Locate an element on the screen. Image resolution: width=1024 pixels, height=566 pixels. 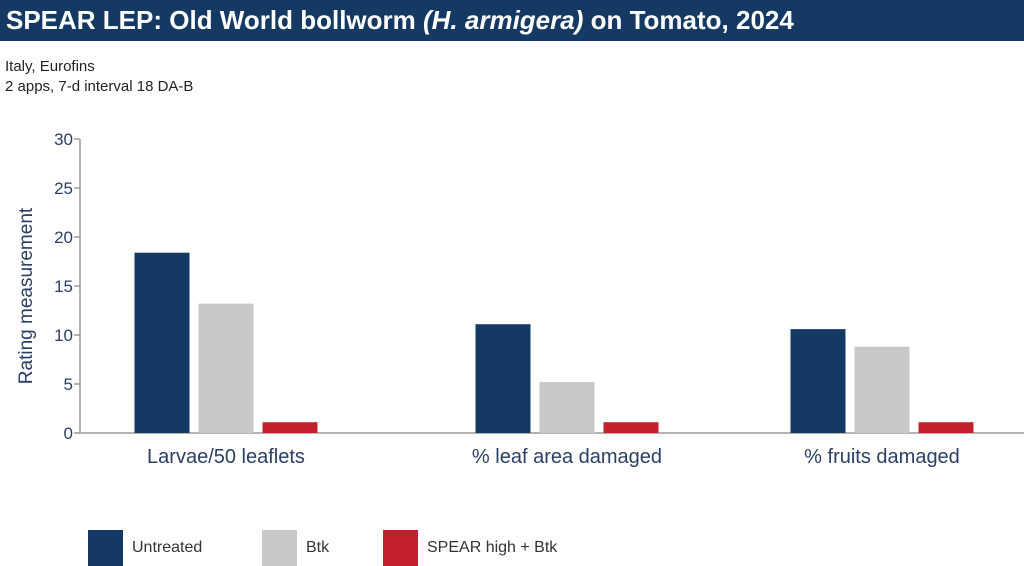
legend-swatch-btk is located at coordinates (279, 548).